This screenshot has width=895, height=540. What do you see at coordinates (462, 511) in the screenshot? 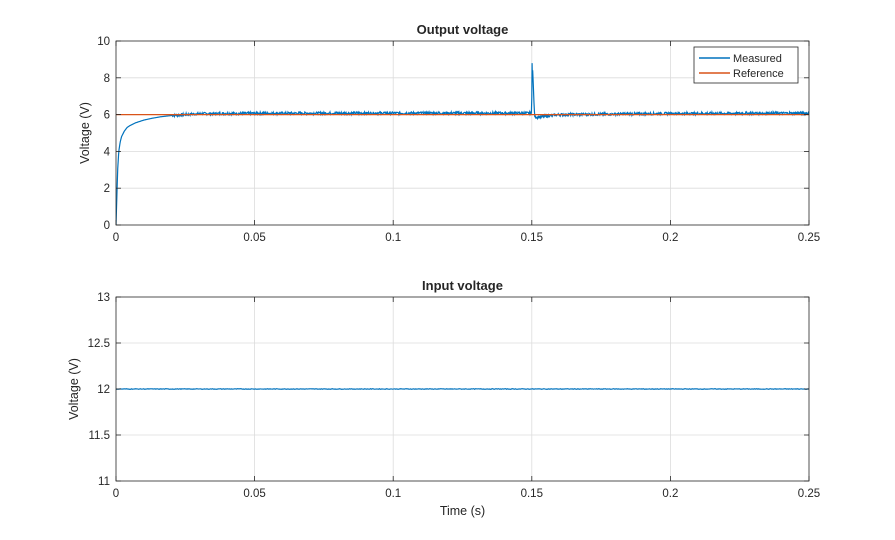
I see `x-axis-label: Time (s)` at bounding box center [462, 511].